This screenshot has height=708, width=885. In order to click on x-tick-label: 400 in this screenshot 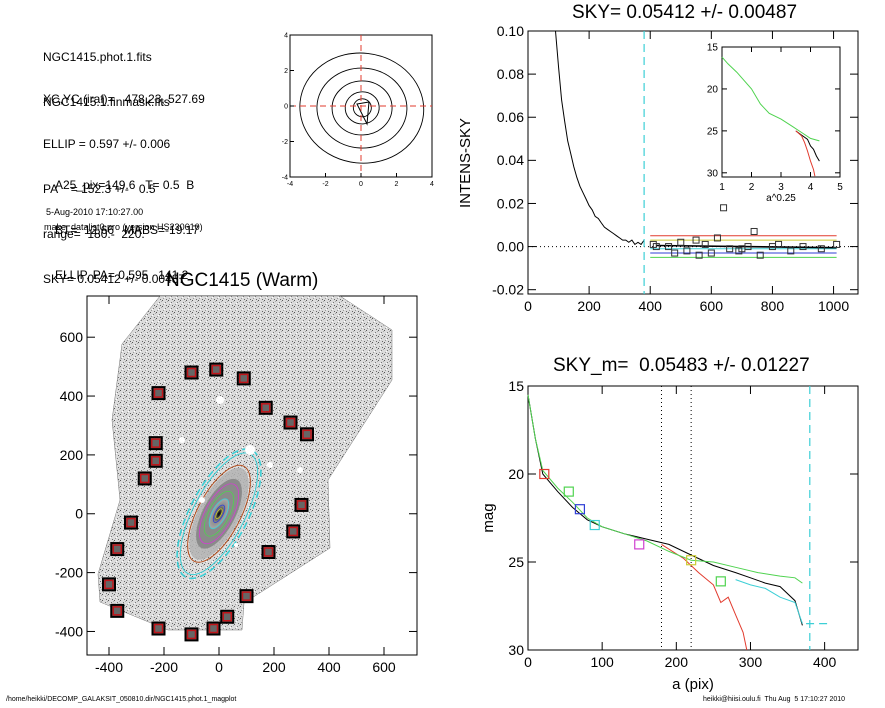, I will do `click(329, 667)`.